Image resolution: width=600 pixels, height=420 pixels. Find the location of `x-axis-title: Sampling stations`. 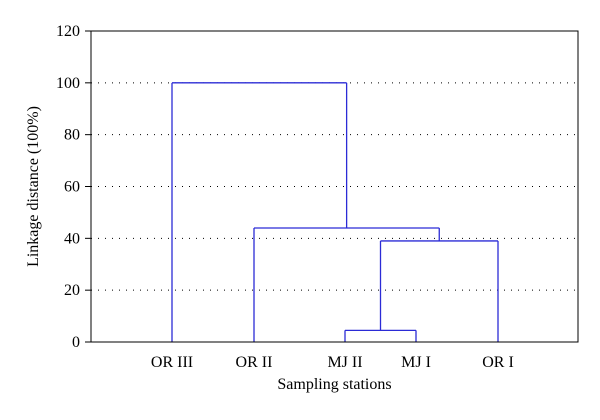

x-axis-title: Sampling stations is located at coordinates (334, 384).